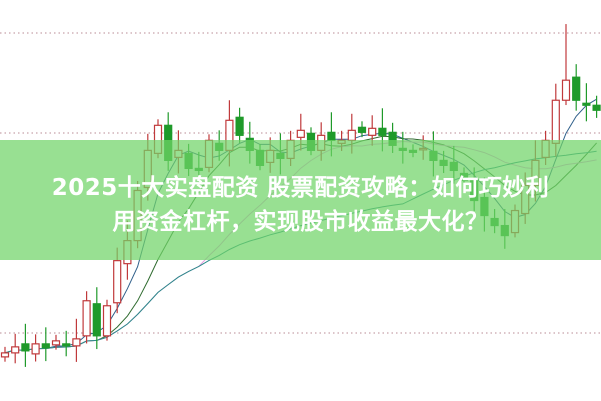 The image size is (601, 401). Describe the element at coordinates (300, 188) in the screenshot. I see `title-line-1: 2025十大实盘配资 股票配资攻略：如何巧妙利` at that location.